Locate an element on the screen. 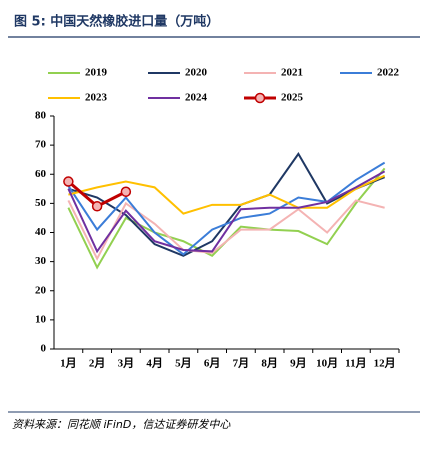  legend-label: 2020 is located at coordinates (196, 73).